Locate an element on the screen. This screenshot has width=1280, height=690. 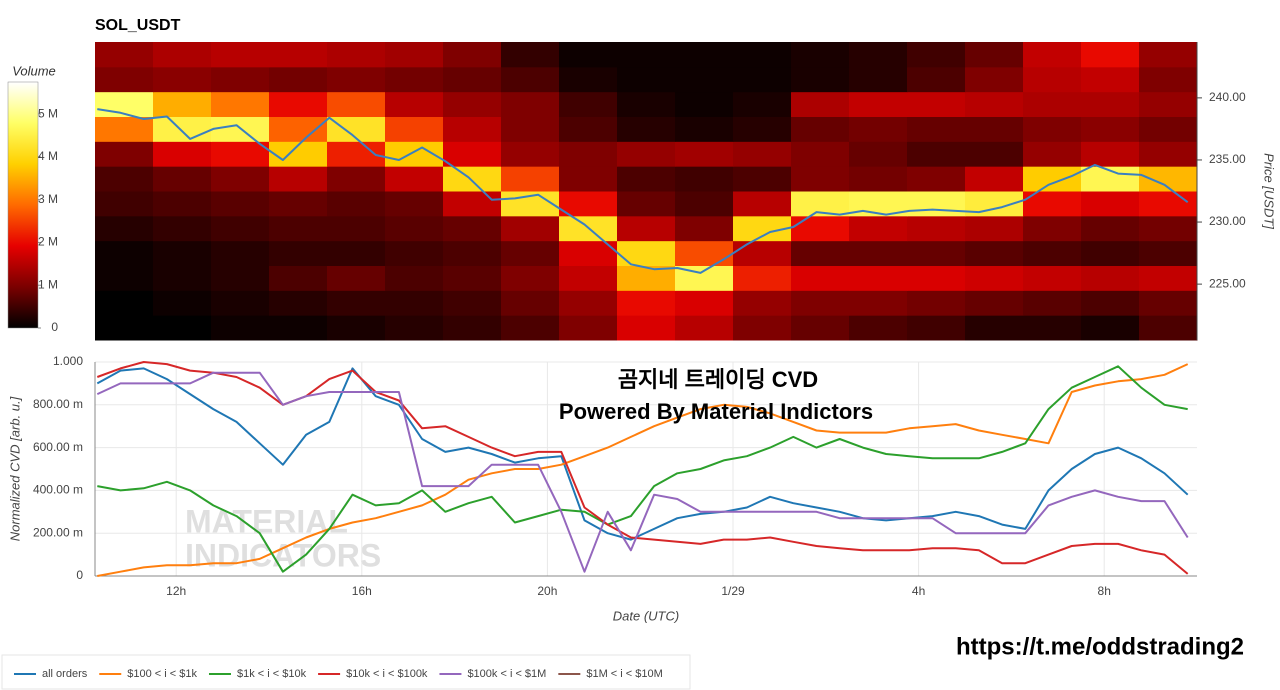
legend-label: $100 < i < $1k is located at coordinates (162, 674).